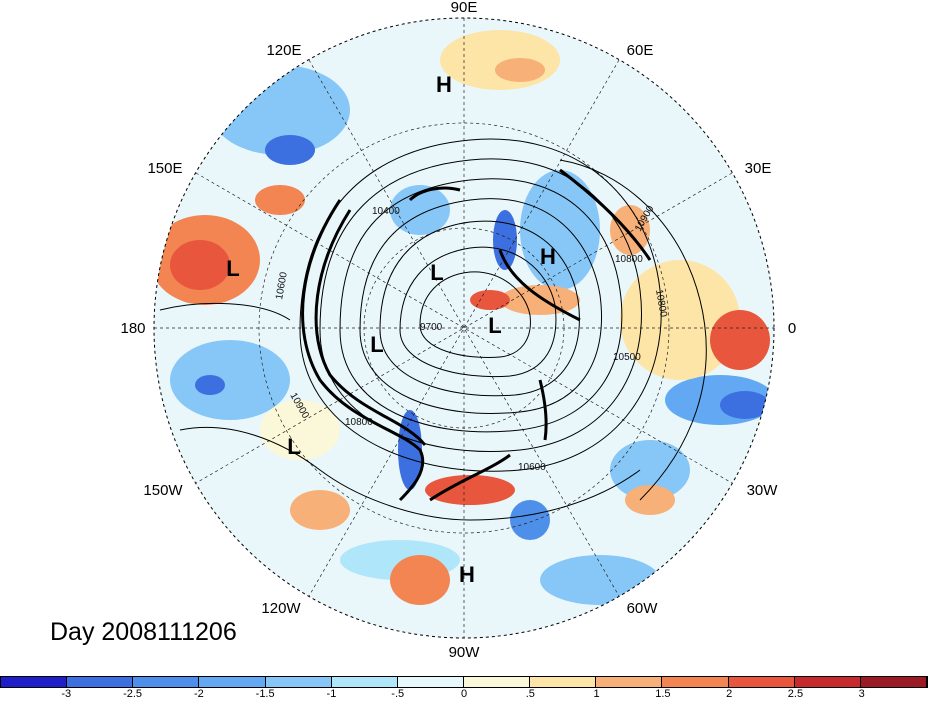  Describe the element at coordinates (663, 694) in the screenshot. I see `colorbar-tick-label: 1.5` at that location.